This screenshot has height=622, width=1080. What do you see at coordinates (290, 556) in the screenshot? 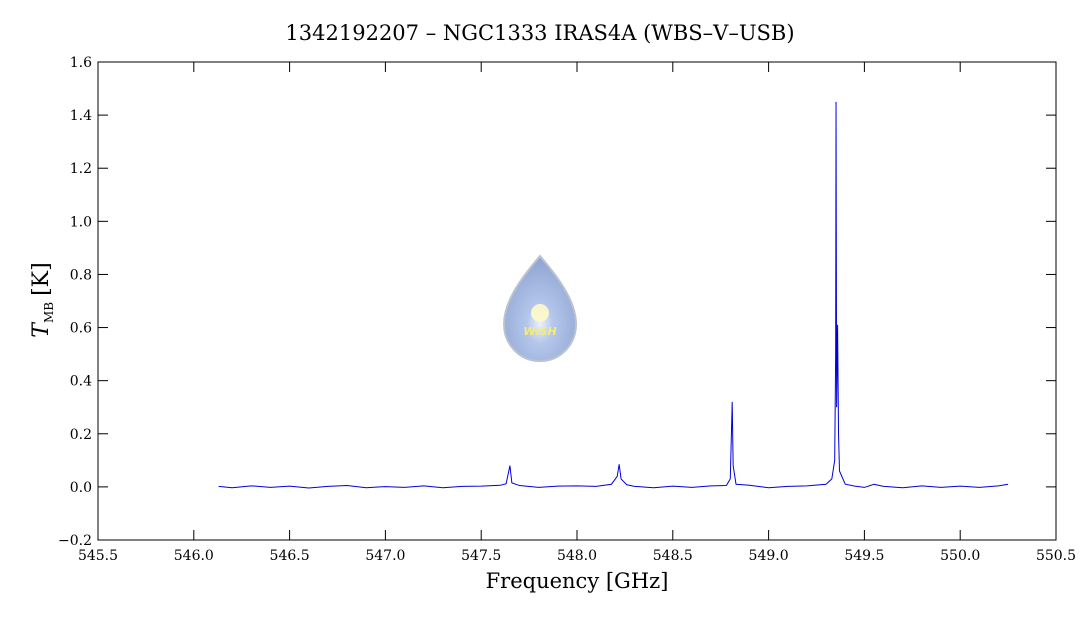
I see `x-tick-label: 546.5` at bounding box center [290, 556].